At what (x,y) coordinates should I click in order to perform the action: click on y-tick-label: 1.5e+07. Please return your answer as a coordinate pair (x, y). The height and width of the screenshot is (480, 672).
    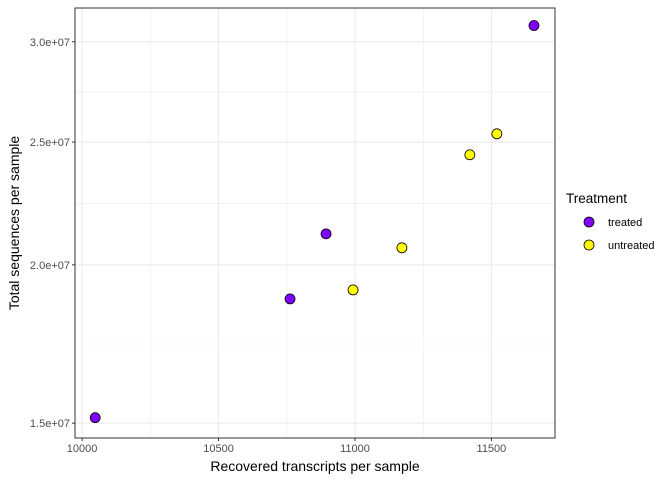
    Looking at the image, I should click on (50, 424).